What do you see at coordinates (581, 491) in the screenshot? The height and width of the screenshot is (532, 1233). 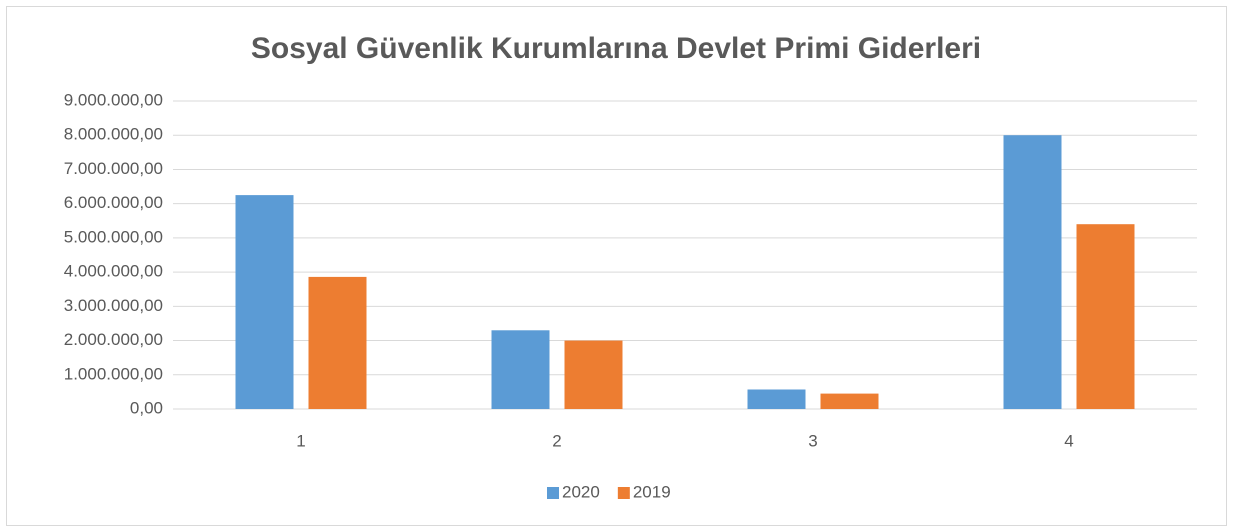 I see `legend-label: 2020` at bounding box center [581, 491].